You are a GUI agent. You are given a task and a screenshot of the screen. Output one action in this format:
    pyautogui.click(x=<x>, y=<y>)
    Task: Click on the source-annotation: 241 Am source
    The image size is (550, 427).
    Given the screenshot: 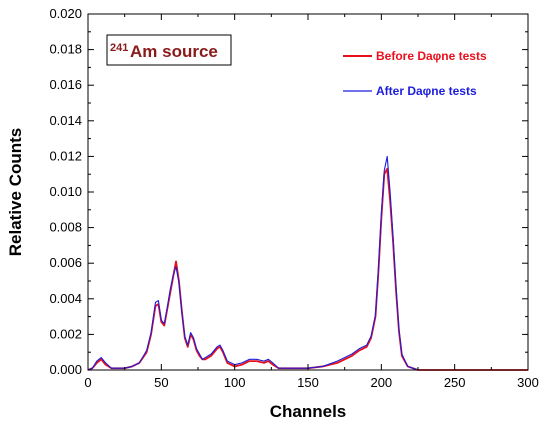 What is the action you would take?
    pyautogui.click(x=169, y=50)
    